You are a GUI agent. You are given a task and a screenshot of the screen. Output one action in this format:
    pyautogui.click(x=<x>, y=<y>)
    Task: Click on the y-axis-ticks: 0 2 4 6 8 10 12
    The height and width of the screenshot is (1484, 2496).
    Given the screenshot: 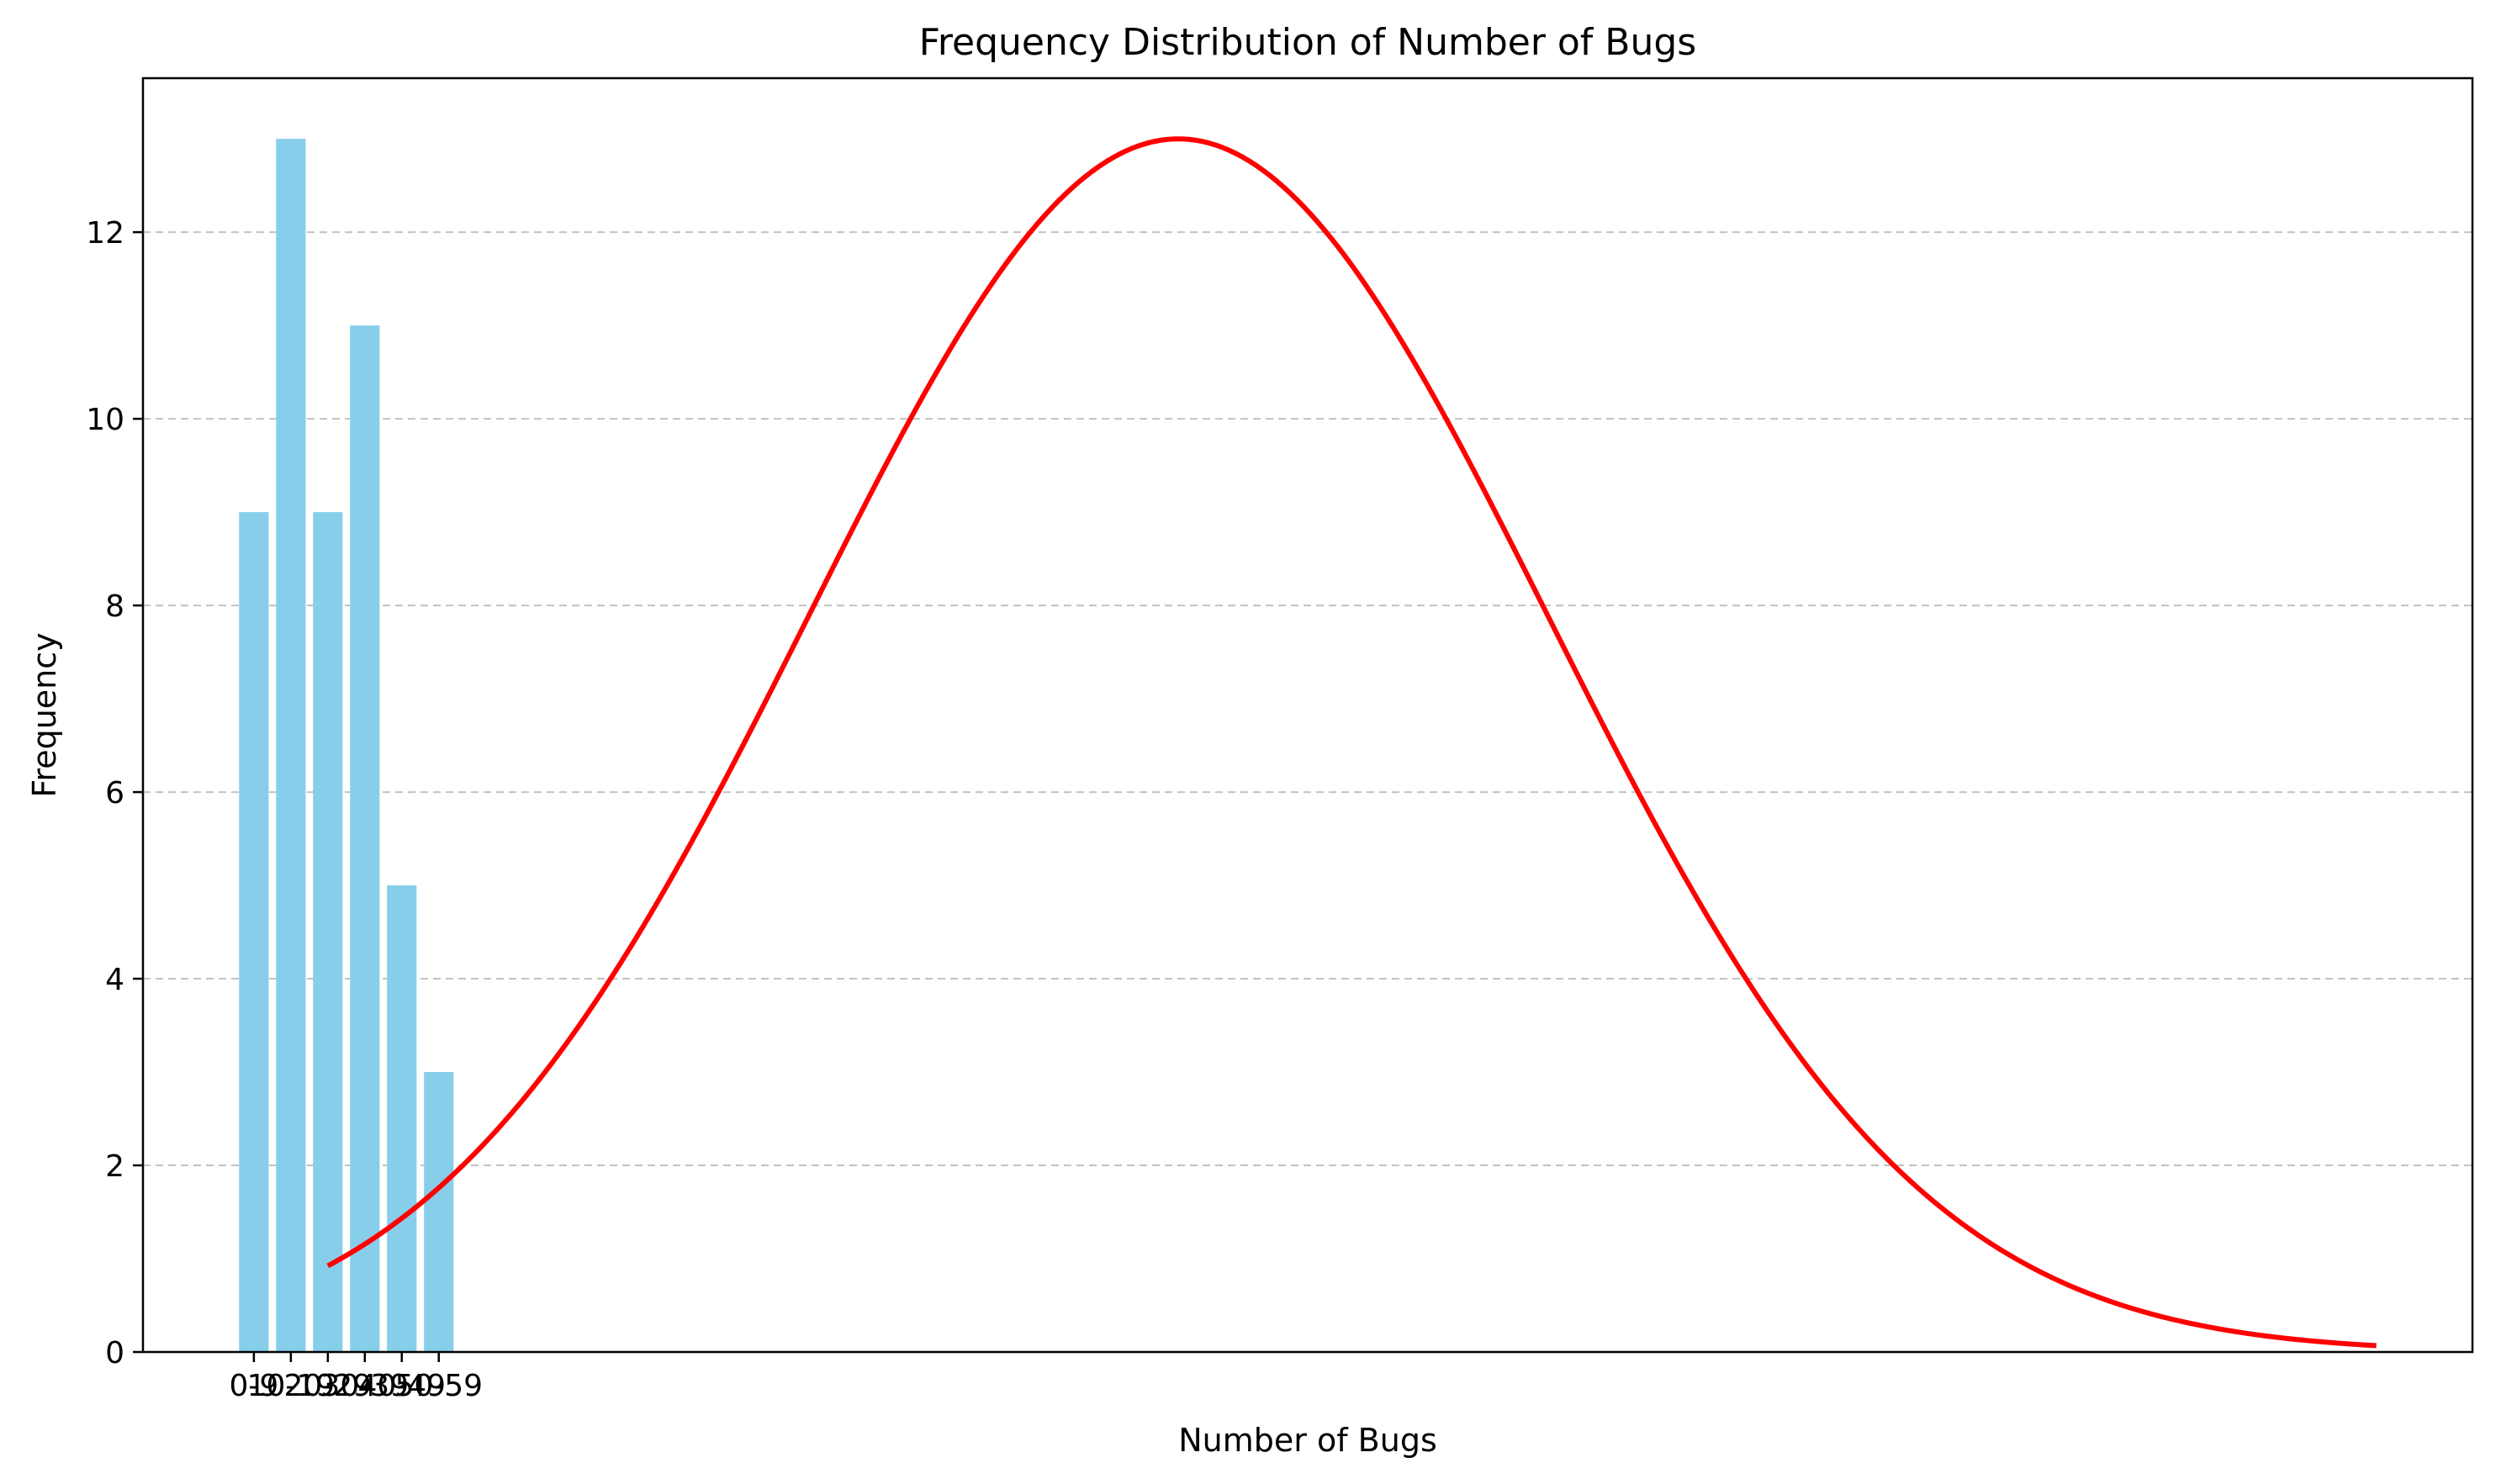 What is the action you would take?
    pyautogui.click(x=114, y=793)
    